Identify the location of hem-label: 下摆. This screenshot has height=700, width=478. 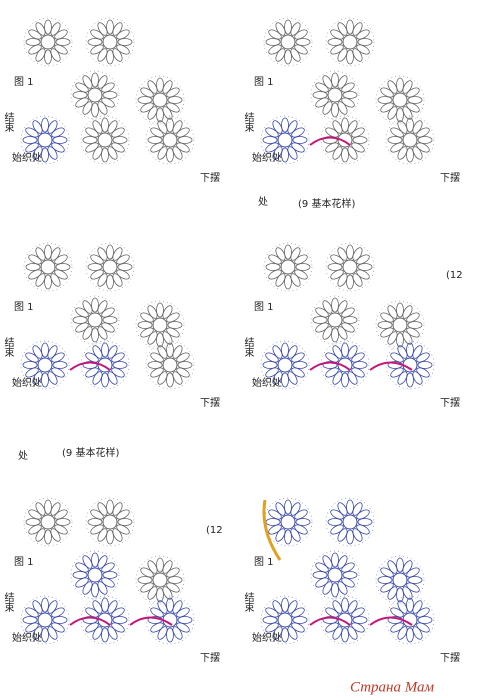
(210, 657).